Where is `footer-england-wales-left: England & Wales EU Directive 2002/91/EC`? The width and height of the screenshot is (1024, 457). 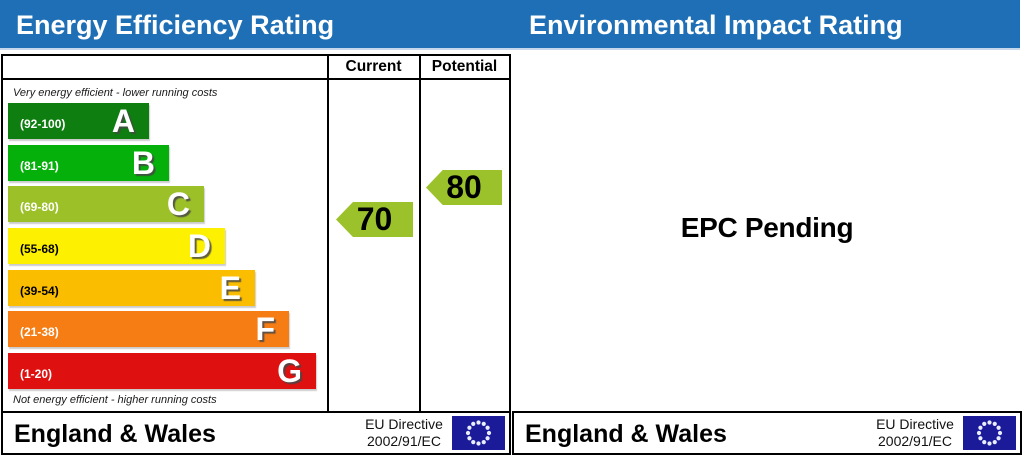 footer-england-wales-left: England & Wales EU Directive 2002/91/EC is located at coordinates (256, 433).